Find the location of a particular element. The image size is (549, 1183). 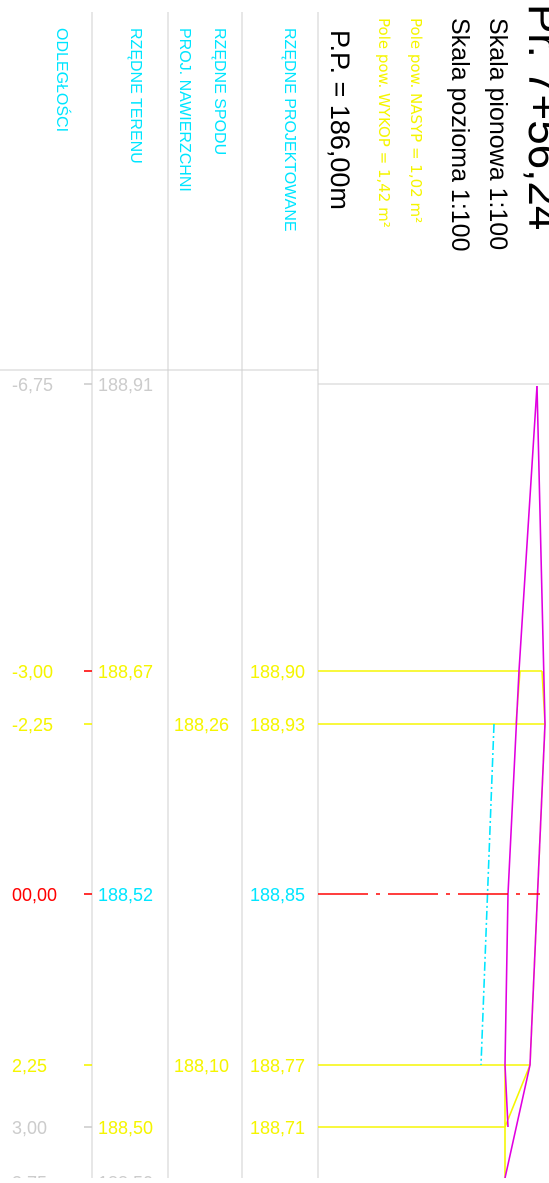

station-distance: 00,00 is located at coordinates (34, 895).